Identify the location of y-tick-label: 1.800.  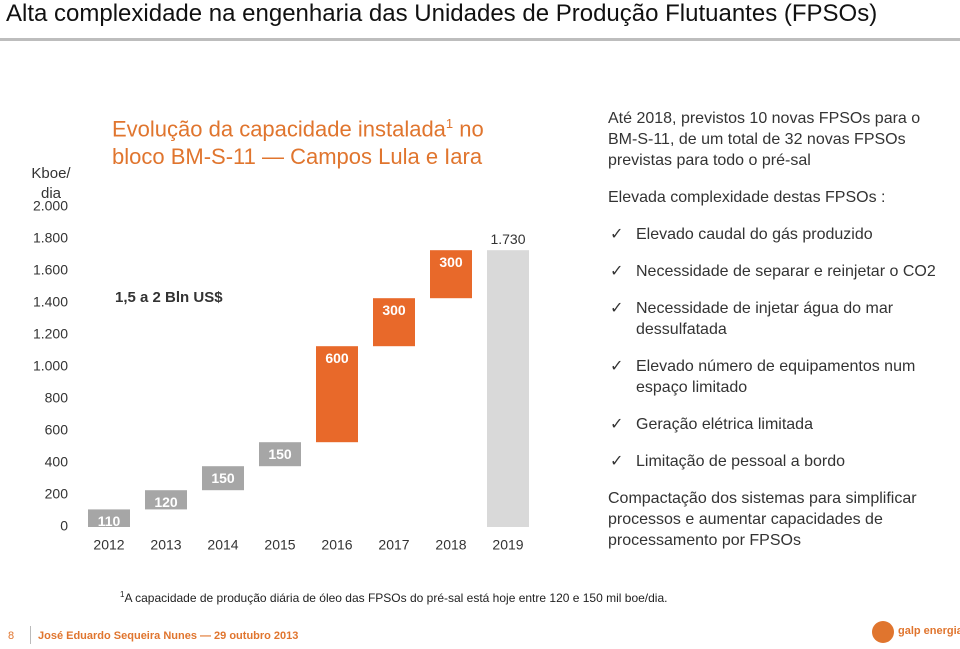
(50, 238).